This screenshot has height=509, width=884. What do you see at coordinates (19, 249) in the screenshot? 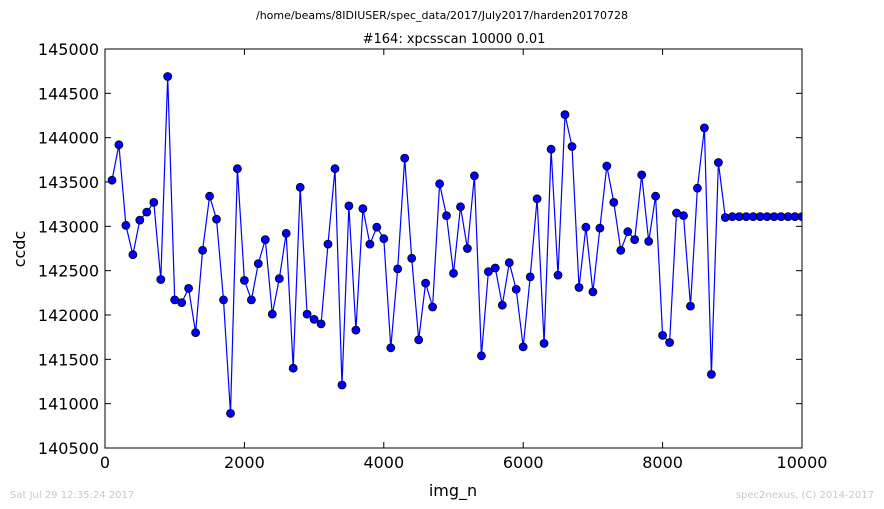
I see `y-axis-label: ccdc` at bounding box center [19, 249].